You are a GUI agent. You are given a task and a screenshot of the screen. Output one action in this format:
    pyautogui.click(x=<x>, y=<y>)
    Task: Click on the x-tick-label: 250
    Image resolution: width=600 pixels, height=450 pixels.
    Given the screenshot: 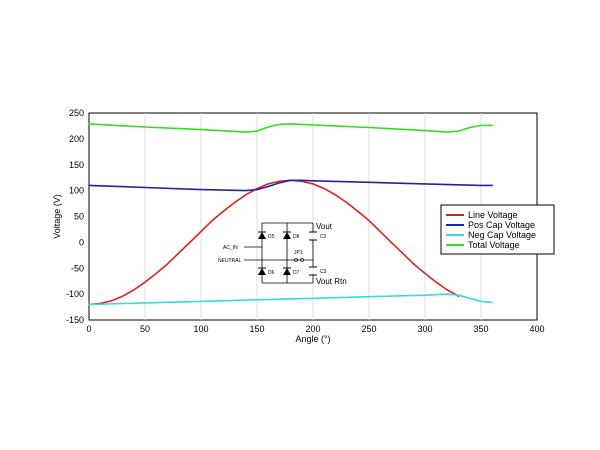 What is the action you would take?
    pyautogui.click(x=368, y=329)
    